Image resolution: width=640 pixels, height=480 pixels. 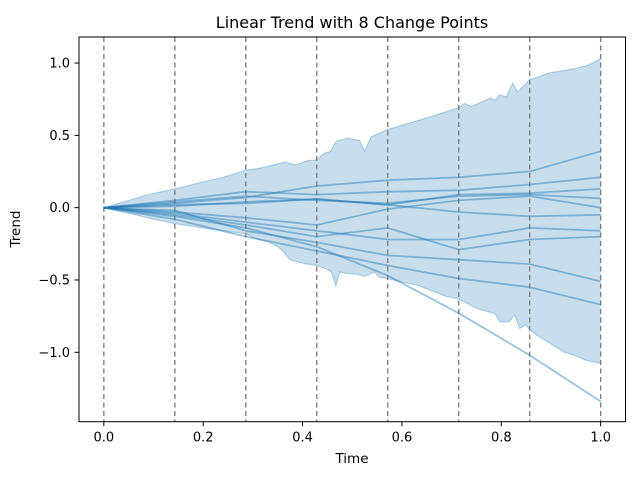 What do you see at coordinates (352, 201) in the screenshot?
I see `trend-sample-4-line` at bounding box center [352, 201].